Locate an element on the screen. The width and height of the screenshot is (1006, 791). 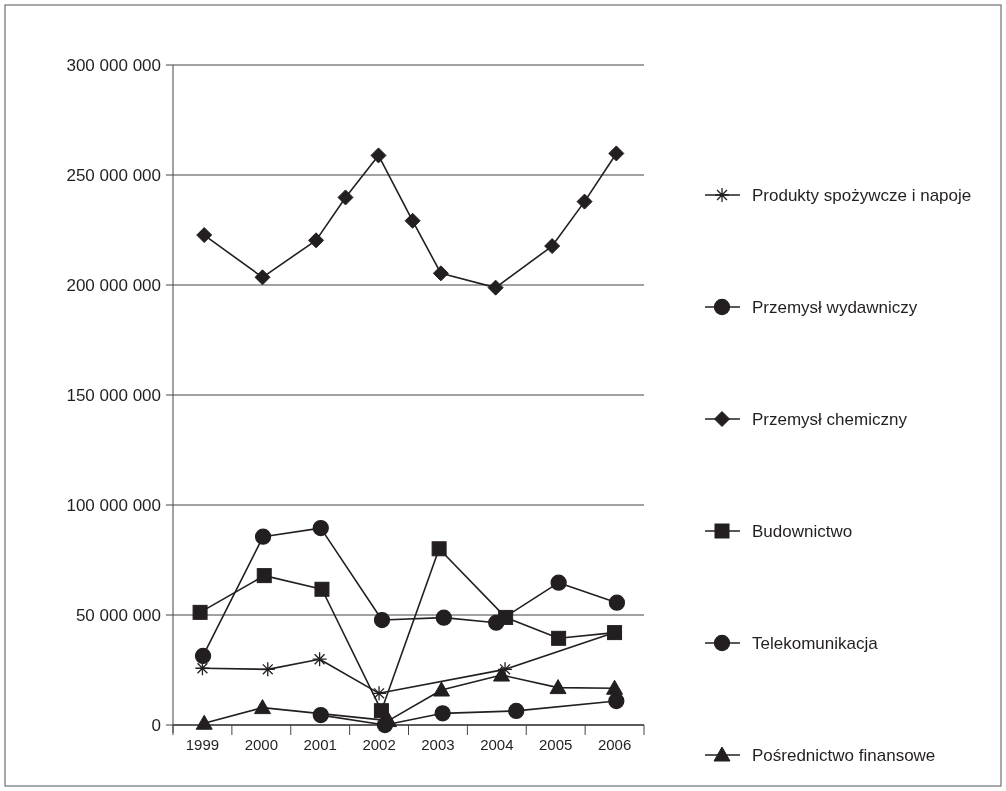
y-tick-label: 0 is located at coordinates (156, 725).